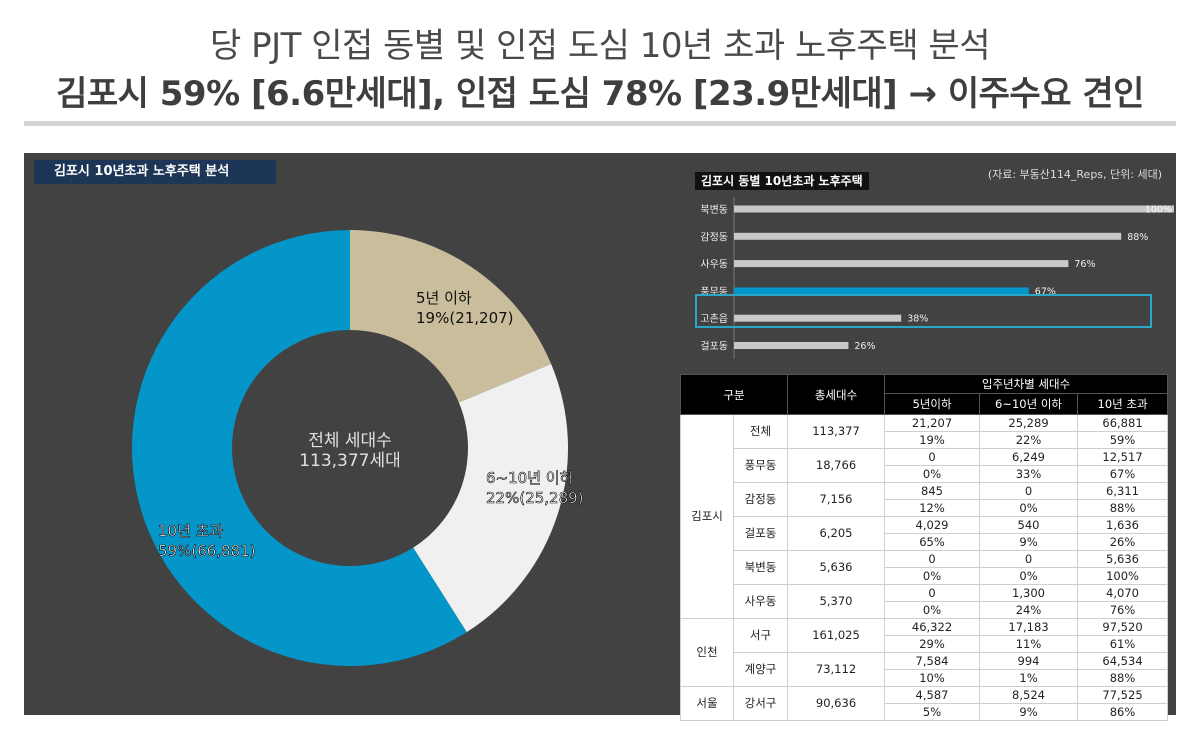 The image size is (1200, 740). I want to click on total-cell: 7,156, so click(836, 499).